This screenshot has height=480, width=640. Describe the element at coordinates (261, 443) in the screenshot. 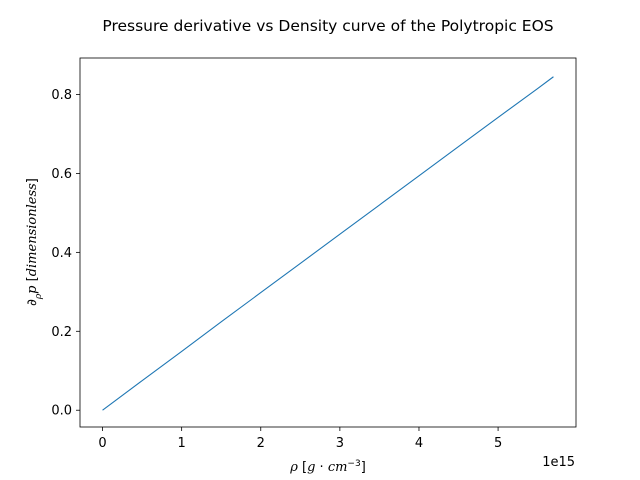

I see `x-tick-label: 2` at that location.